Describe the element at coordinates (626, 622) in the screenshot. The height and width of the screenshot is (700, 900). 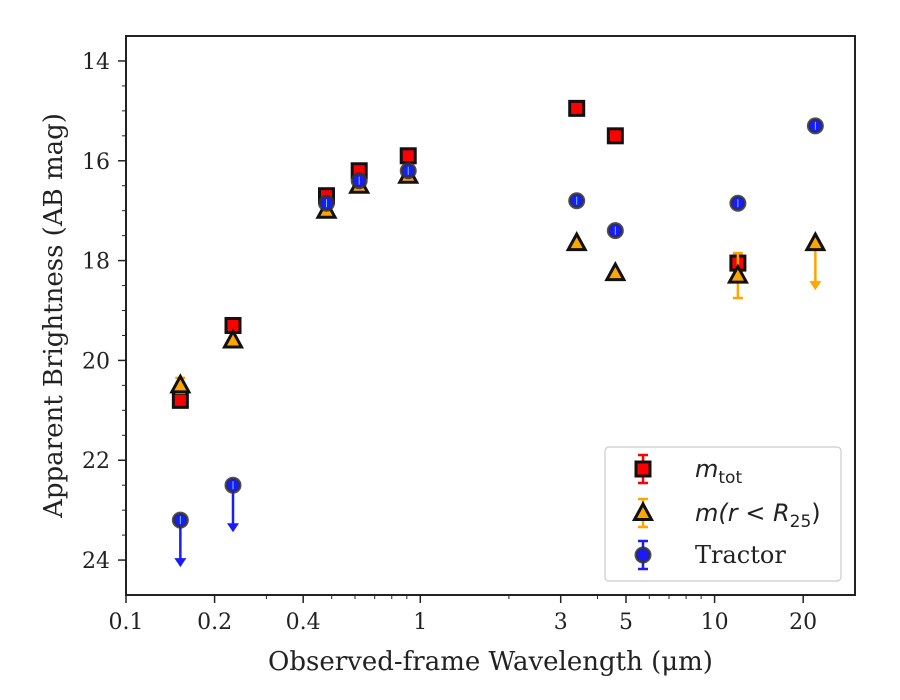
I see `x-tick-label: 5` at that location.